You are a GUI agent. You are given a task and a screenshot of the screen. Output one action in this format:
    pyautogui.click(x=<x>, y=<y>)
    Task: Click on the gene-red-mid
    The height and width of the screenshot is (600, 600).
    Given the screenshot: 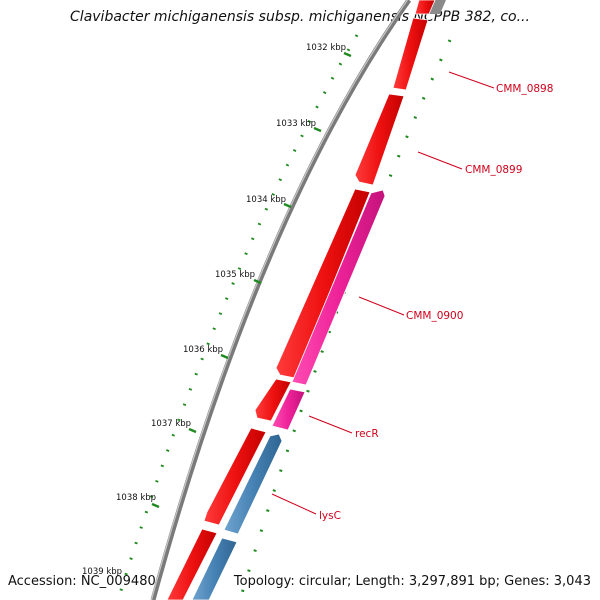 What is the action you would take?
    pyautogui.click(x=273, y=400)
    